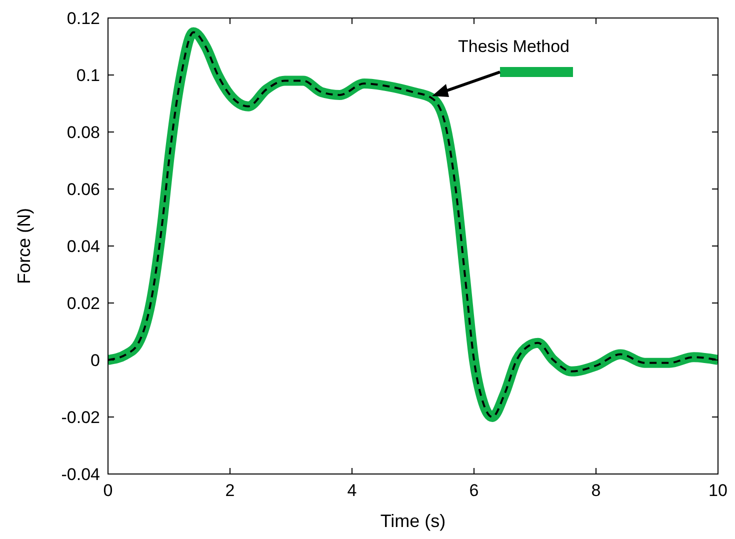 The image size is (735, 539). Describe the element at coordinates (83, 132) in the screenshot. I see `y-tick-label: 0.08` at that location.